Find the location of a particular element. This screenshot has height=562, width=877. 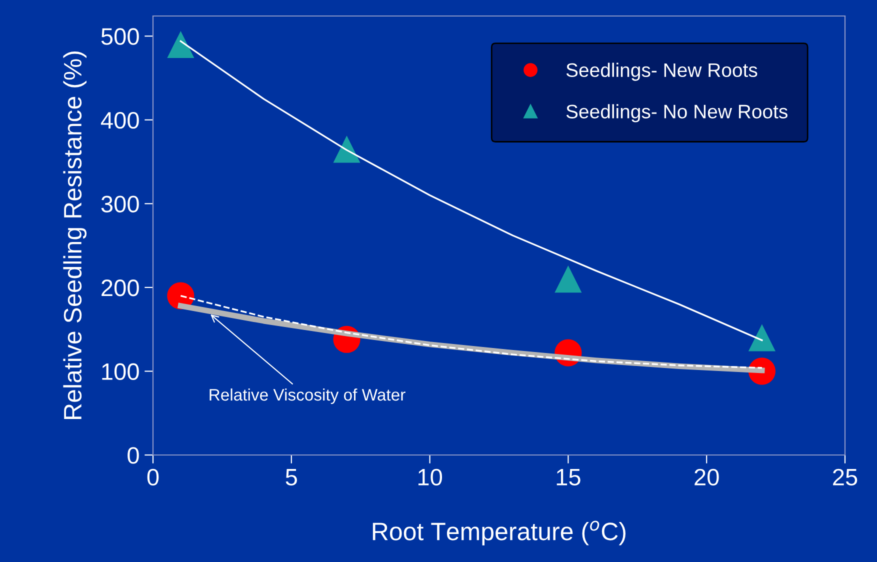

y-tick-label: 400 is located at coordinates (119, 120).